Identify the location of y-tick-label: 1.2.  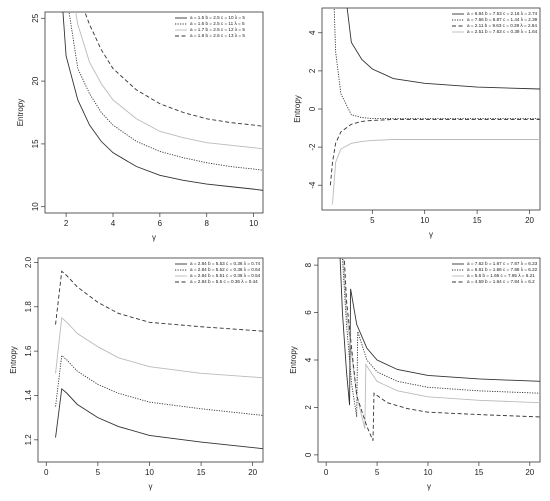
(28, 440).